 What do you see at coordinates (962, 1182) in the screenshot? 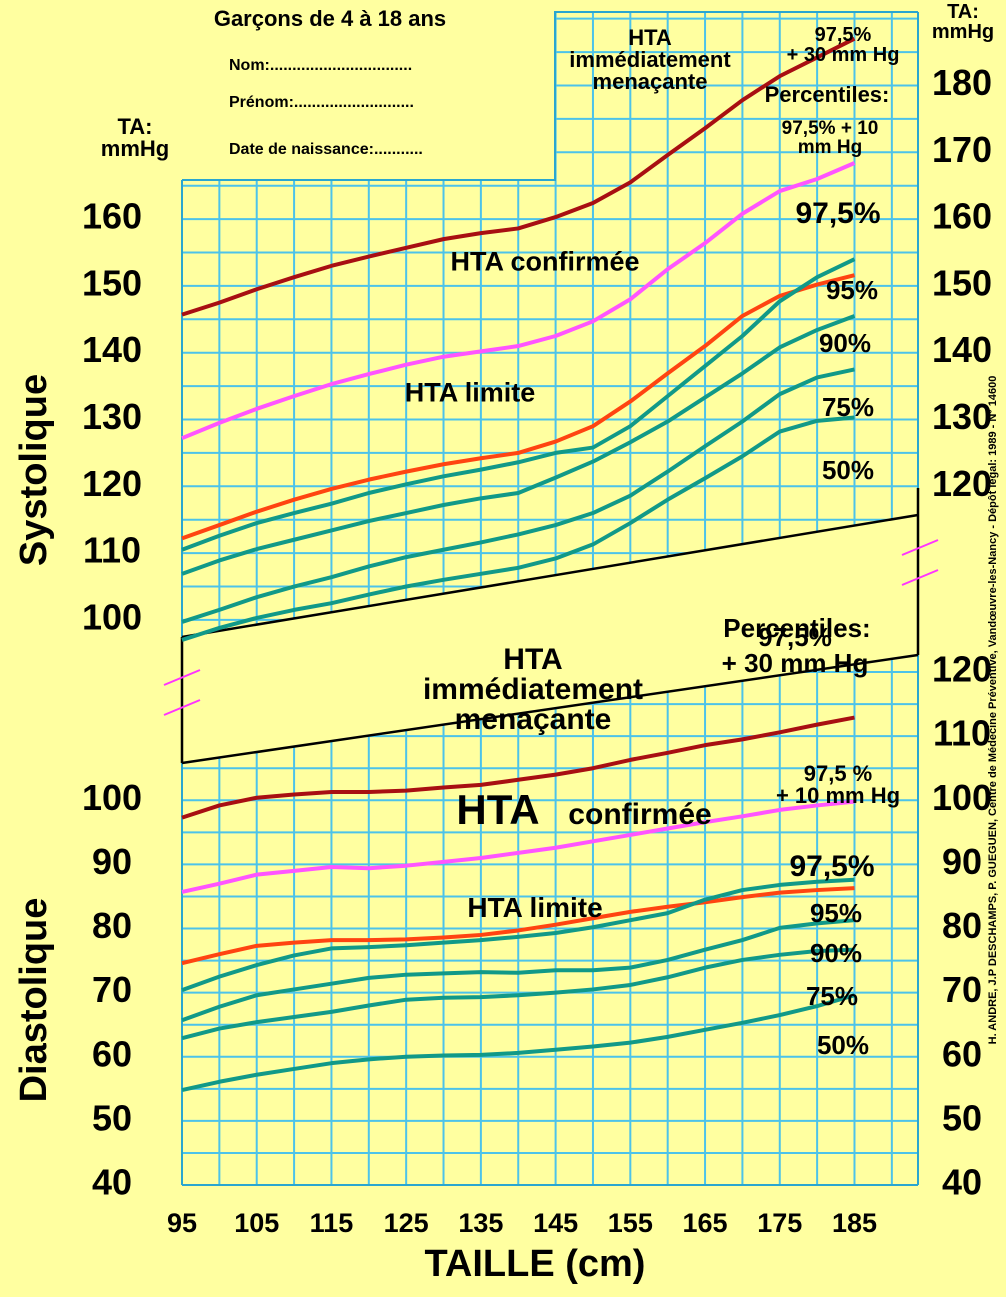
I see `y2-tick-label: 40` at bounding box center [962, 1182].